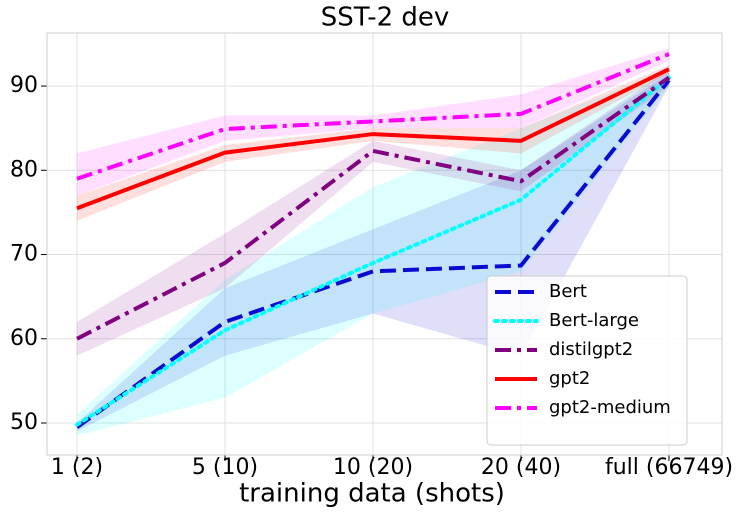  What do you see at coordinates (669, 467) in the screenshot?
I see `x-tick-label: full (66749)` at bounding box center [669, 467].